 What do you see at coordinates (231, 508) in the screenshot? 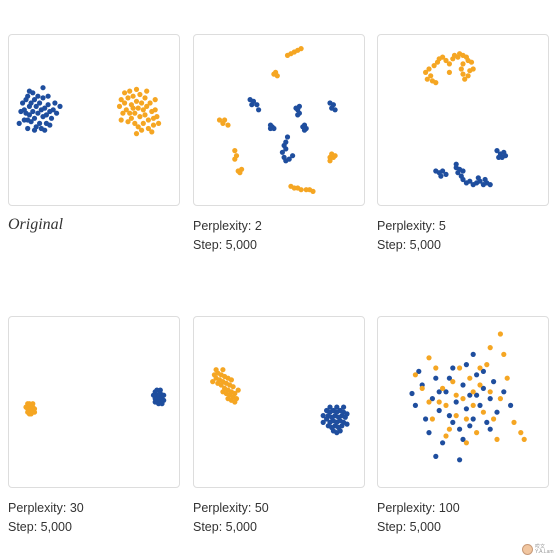
I see `caption-perplexity-50-line1: Perplexity: 50` at bounding box center [231, 508].